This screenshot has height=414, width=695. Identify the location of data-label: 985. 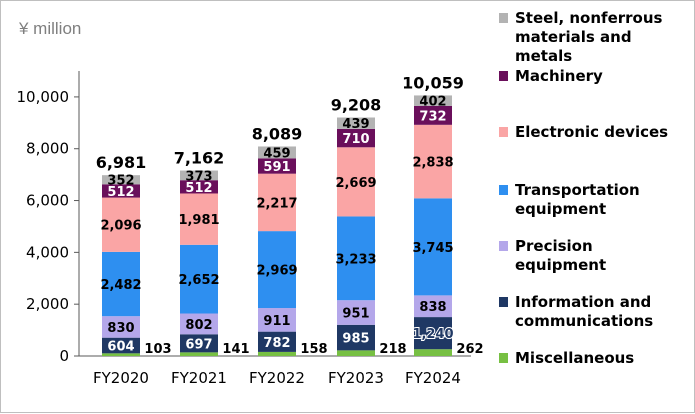
(355, 339).